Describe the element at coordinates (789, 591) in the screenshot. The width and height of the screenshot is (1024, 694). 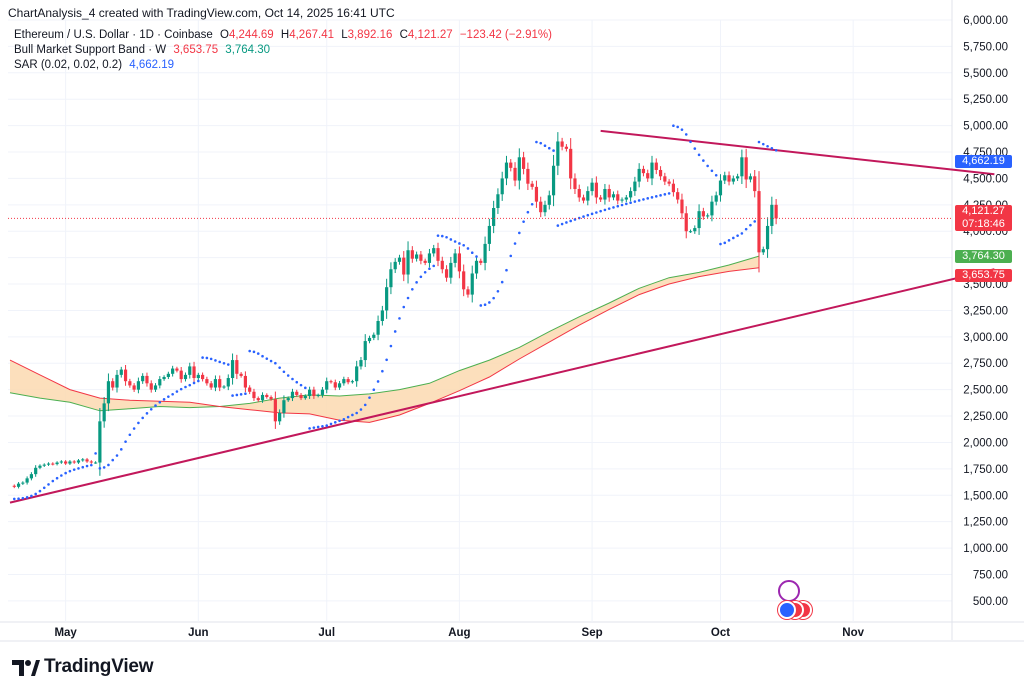
I see `event-icon-dividends` at that location.